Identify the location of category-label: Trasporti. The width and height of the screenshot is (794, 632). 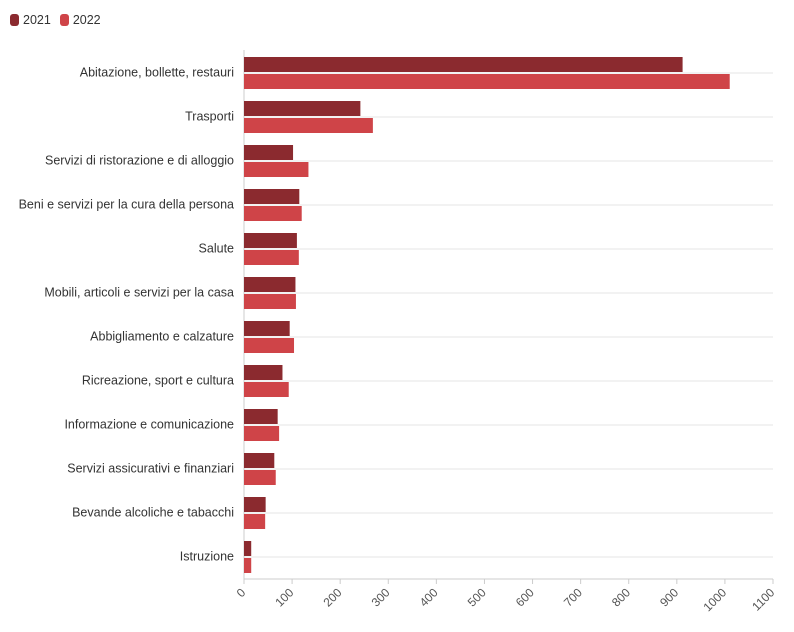
(209, 116).